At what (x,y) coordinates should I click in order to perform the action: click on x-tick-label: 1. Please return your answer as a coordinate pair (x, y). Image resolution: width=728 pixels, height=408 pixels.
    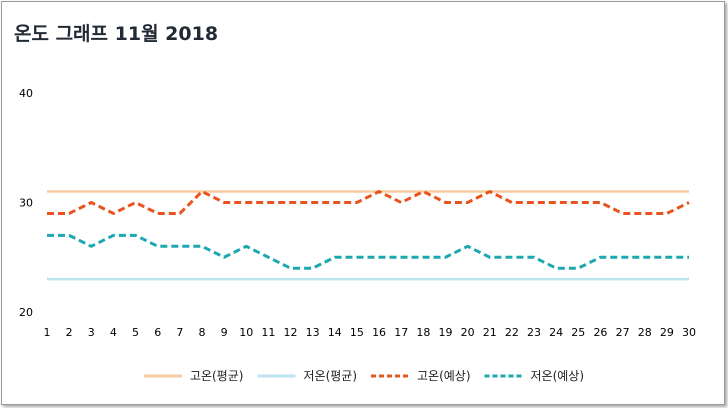
    Looking at the image, I should click on (47, 332).